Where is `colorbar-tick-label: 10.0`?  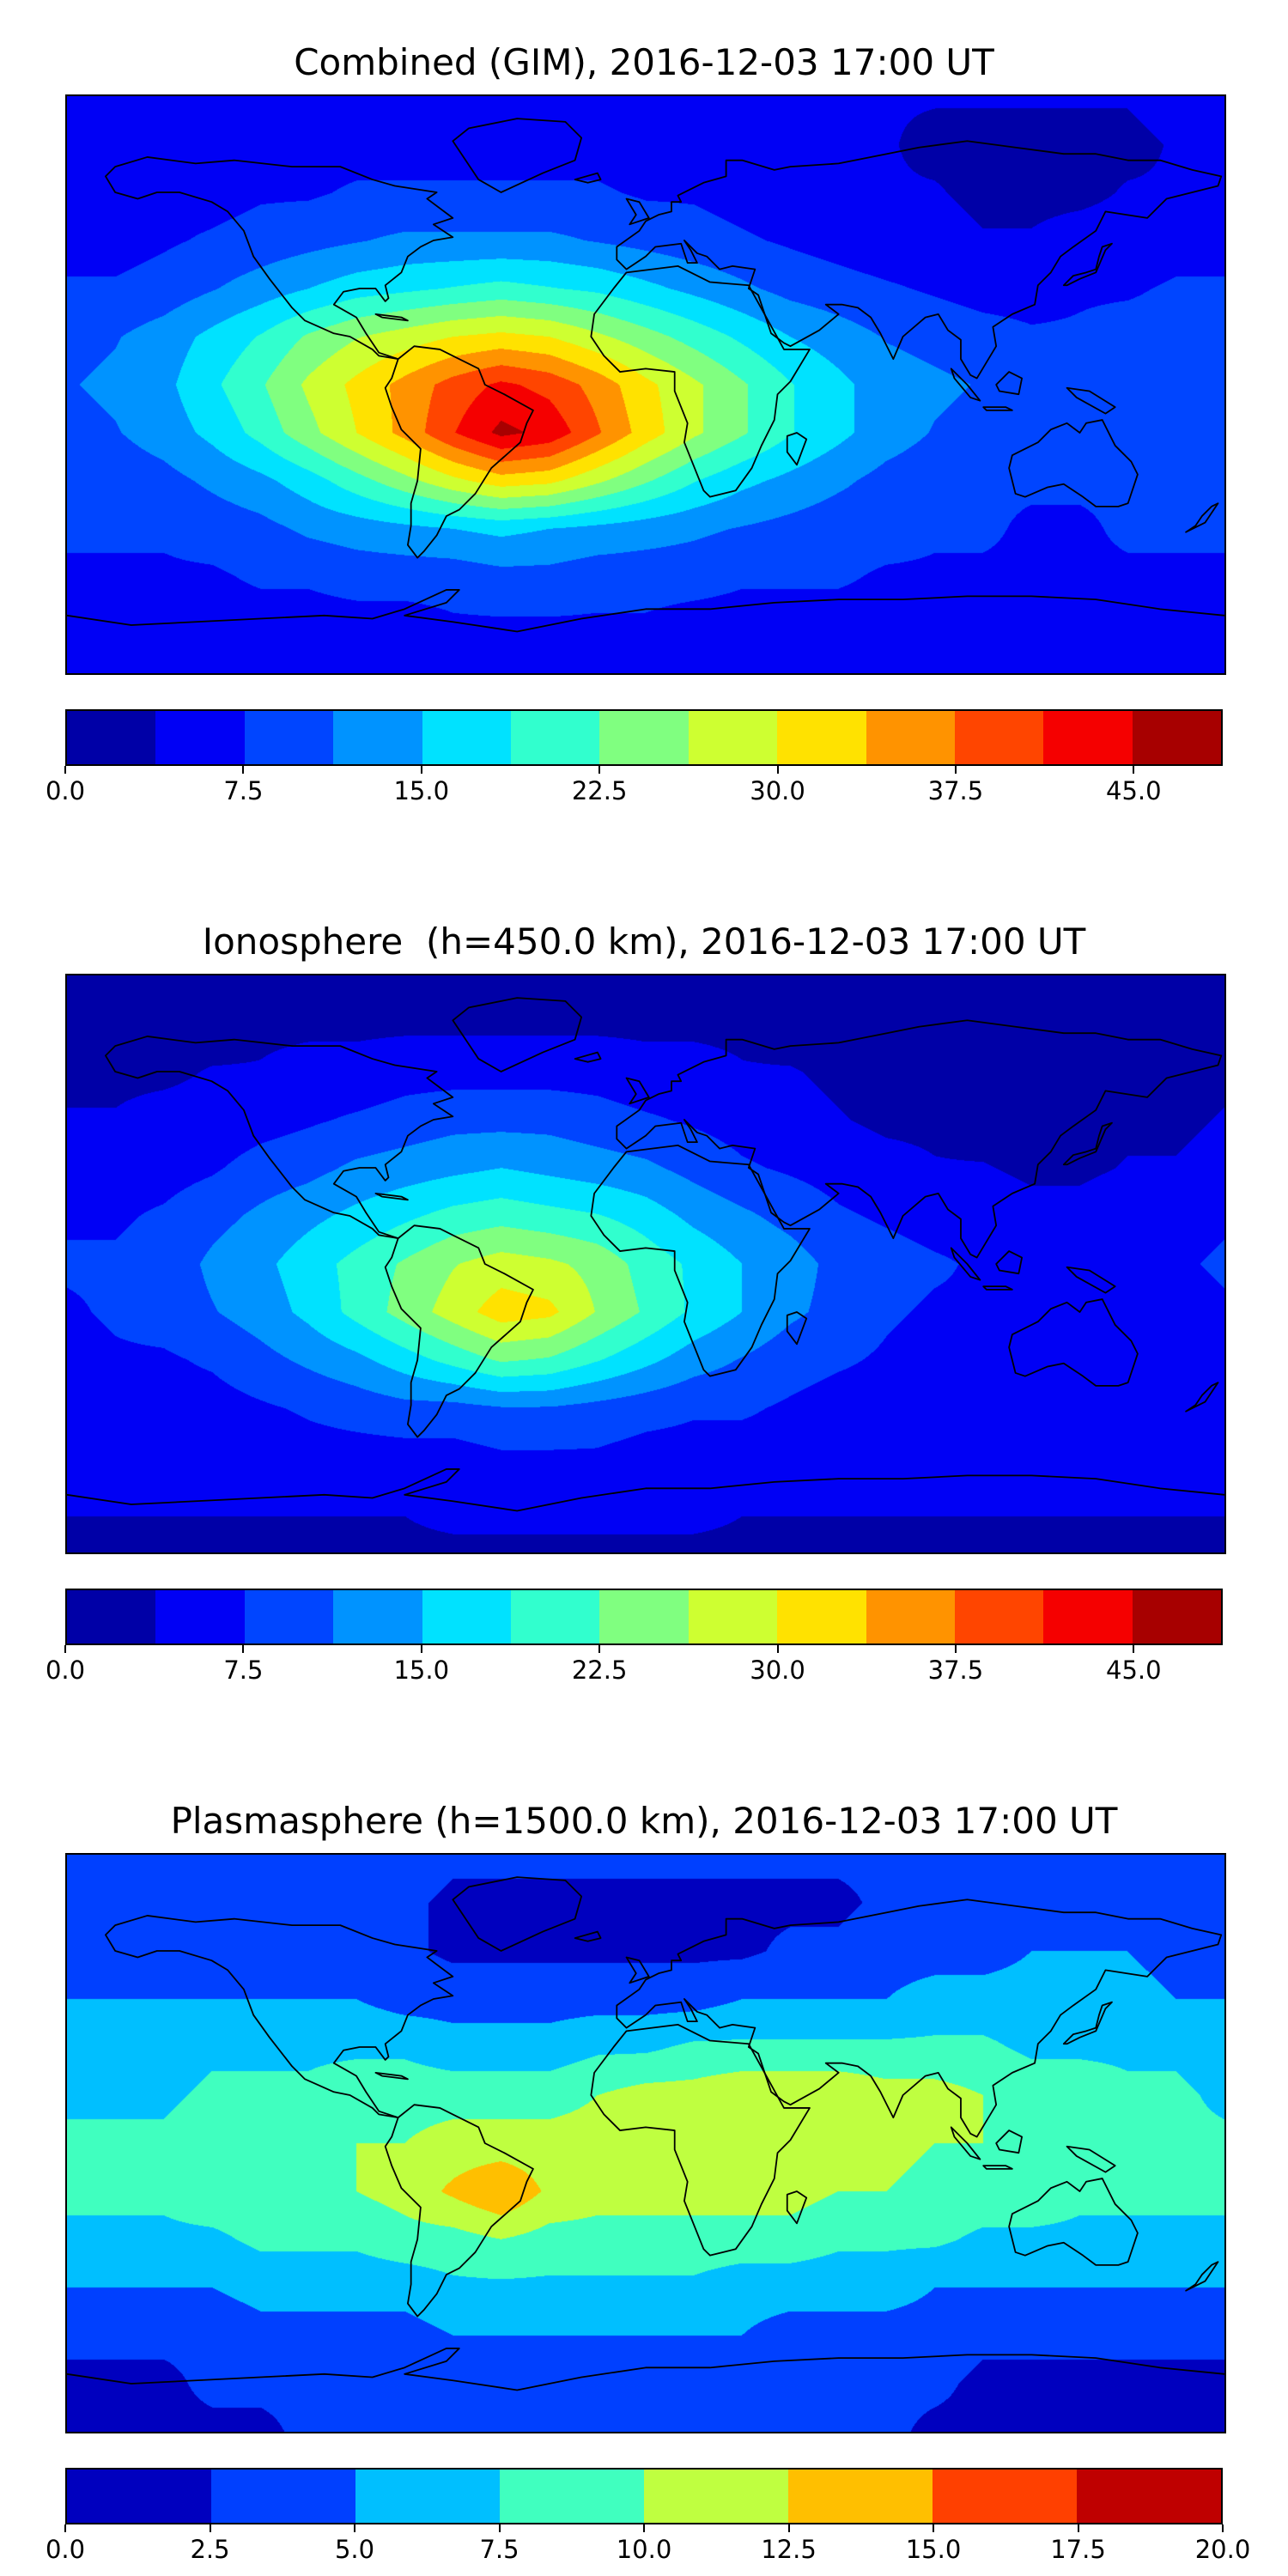 colorbar-tick-label: 10.0 is located at coordinates (644, 2550).